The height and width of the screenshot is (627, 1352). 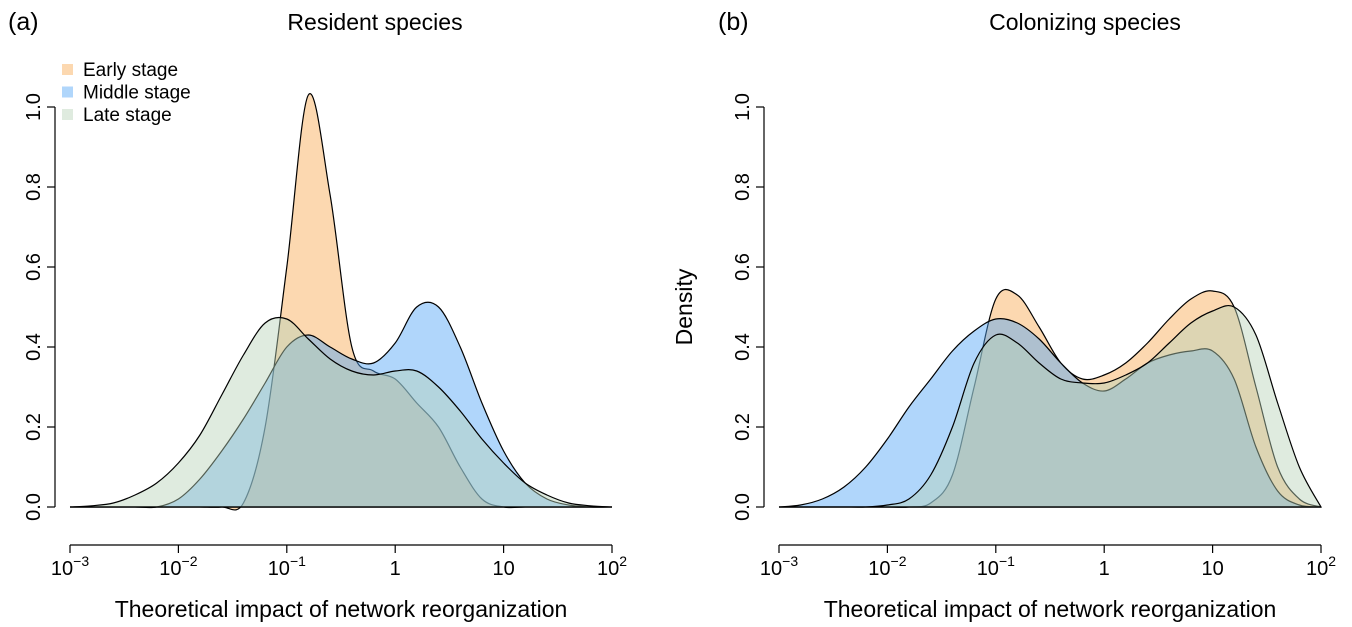 What do you see at coordinates (733, 22) in the screenshot?
I see `panel-label: (b)` at bounding box center [733, 22].